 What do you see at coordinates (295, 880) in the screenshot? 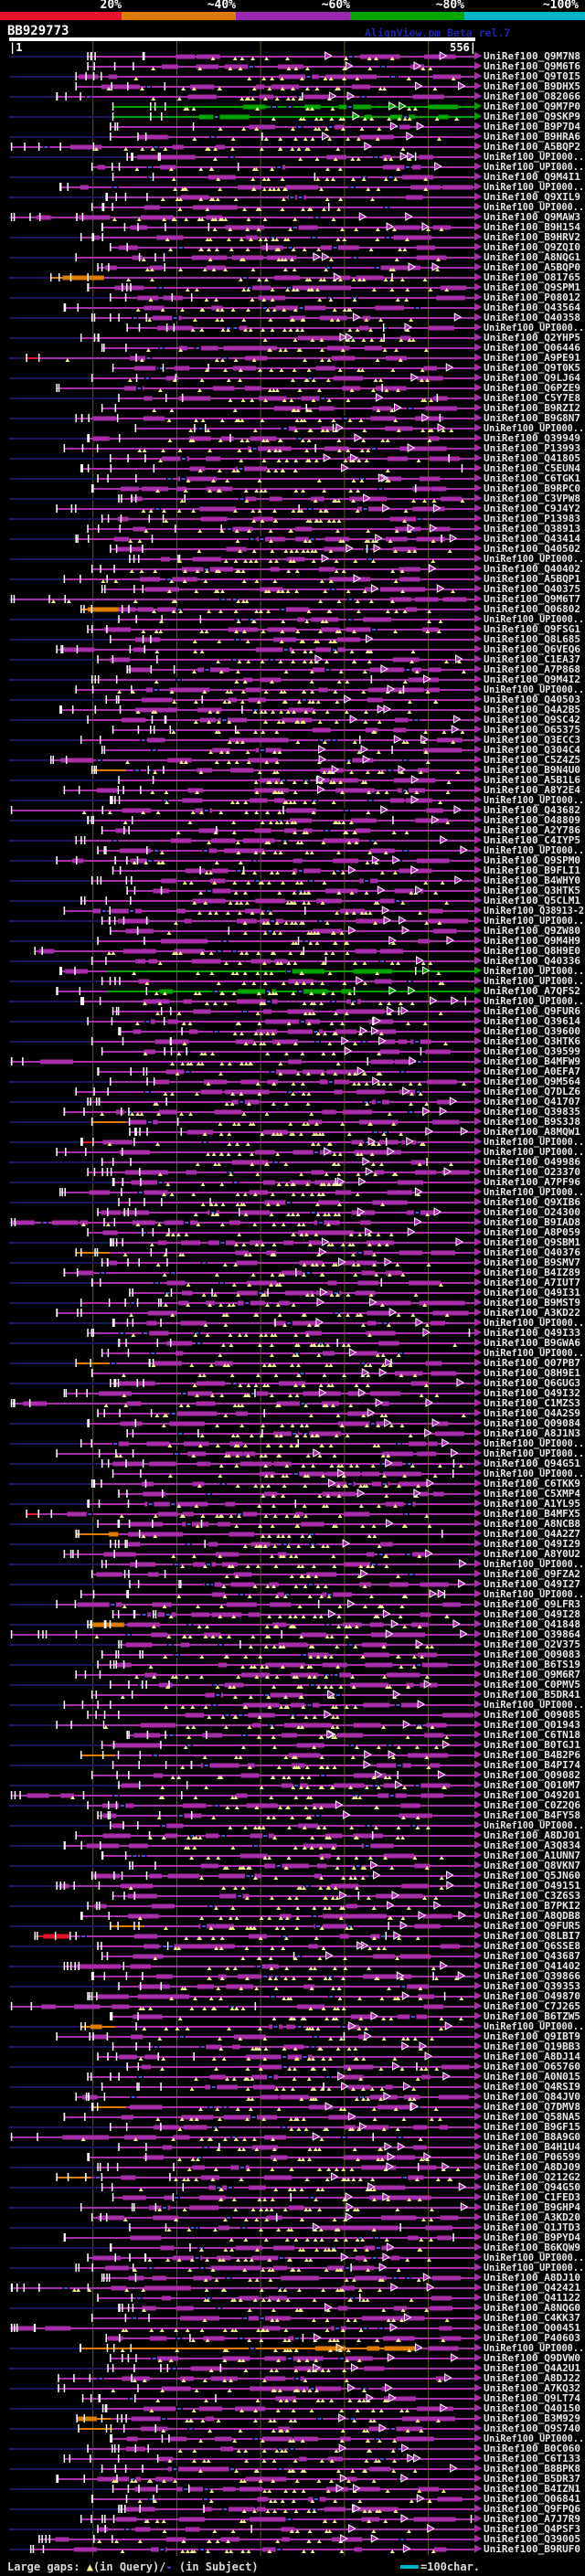
I see `alignment-row: UniRef100_B4WHY0` at bounding box center [295, 880].